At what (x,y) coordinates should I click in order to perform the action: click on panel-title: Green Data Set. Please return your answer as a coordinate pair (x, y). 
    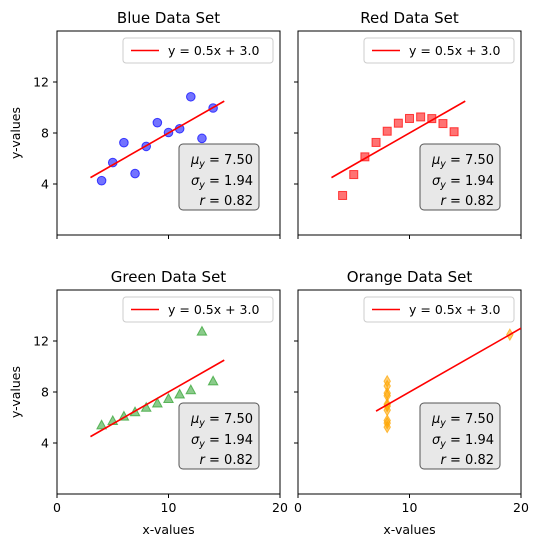
    Looking at the image, I should click on (169, 277).